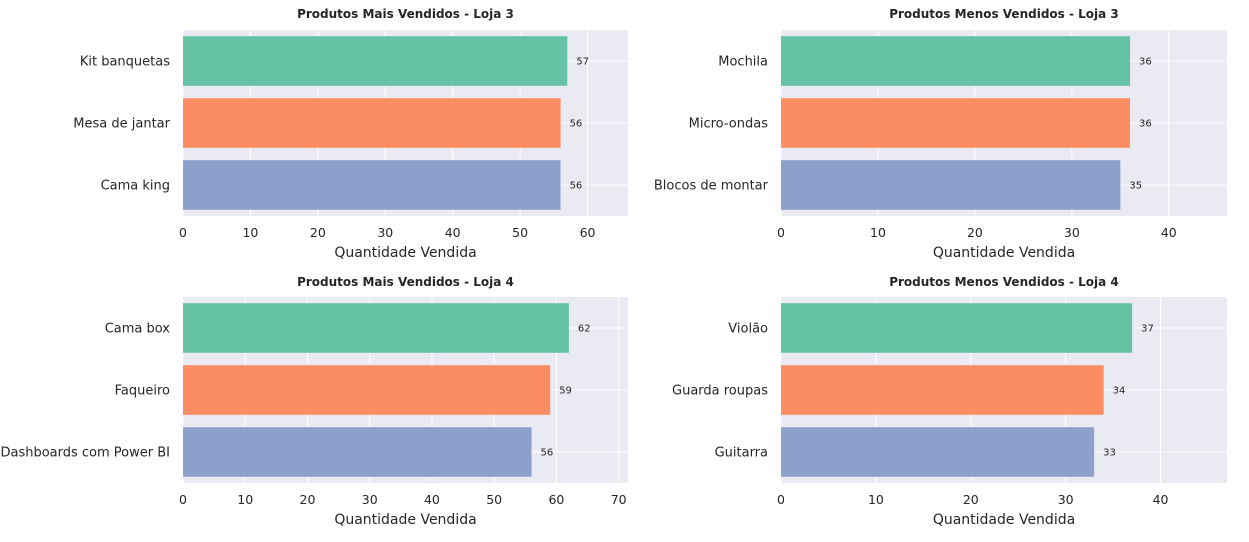 Image resolution: width=1249 pixels, height=542 pixels. Describe the element at coordinates (138, 329) in the screenshot. I see `category-label: Cama box` at that location.